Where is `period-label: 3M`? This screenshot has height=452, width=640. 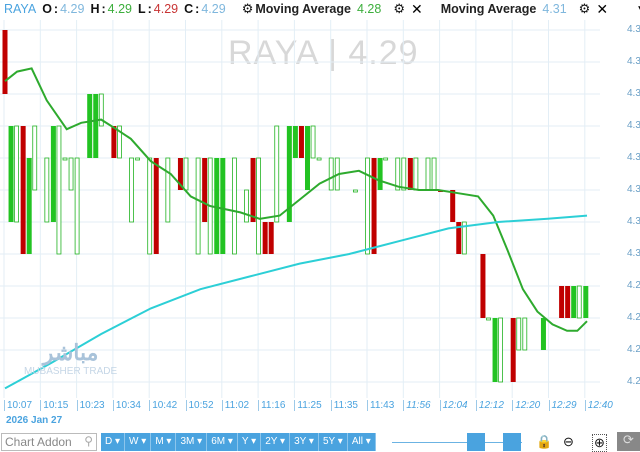 period-label: 3M is located at coordinates (187, 441).